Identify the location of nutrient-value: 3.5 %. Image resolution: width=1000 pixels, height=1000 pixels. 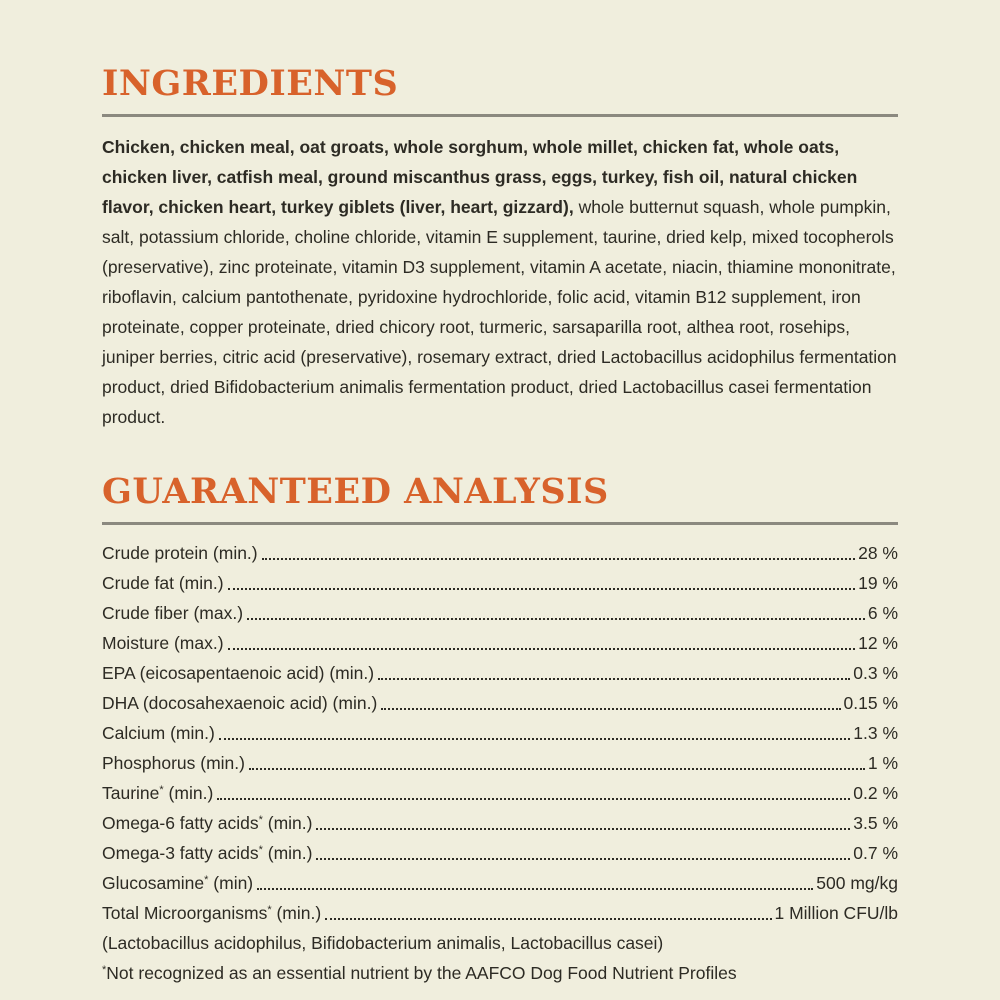
(875, 823).